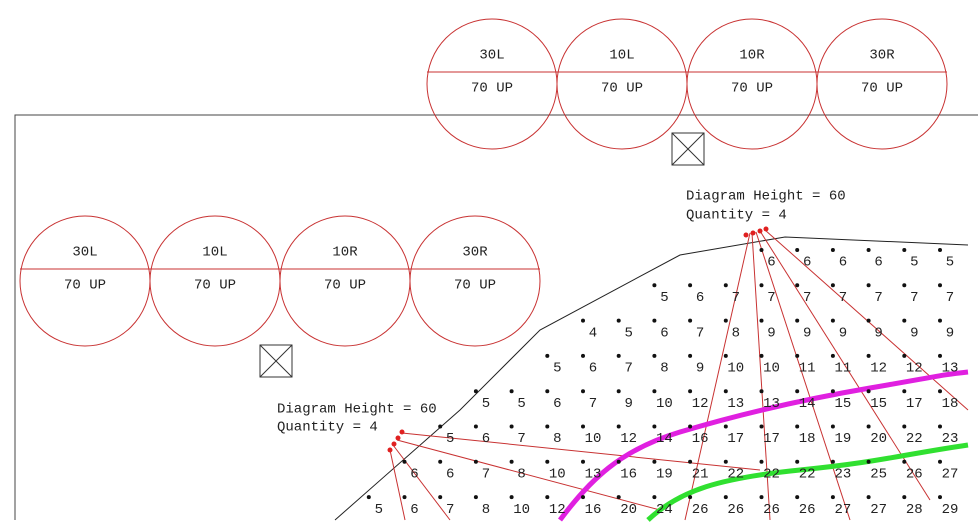  I want to click on annotation-quantity: Quantity = 4, so click(327, 428).